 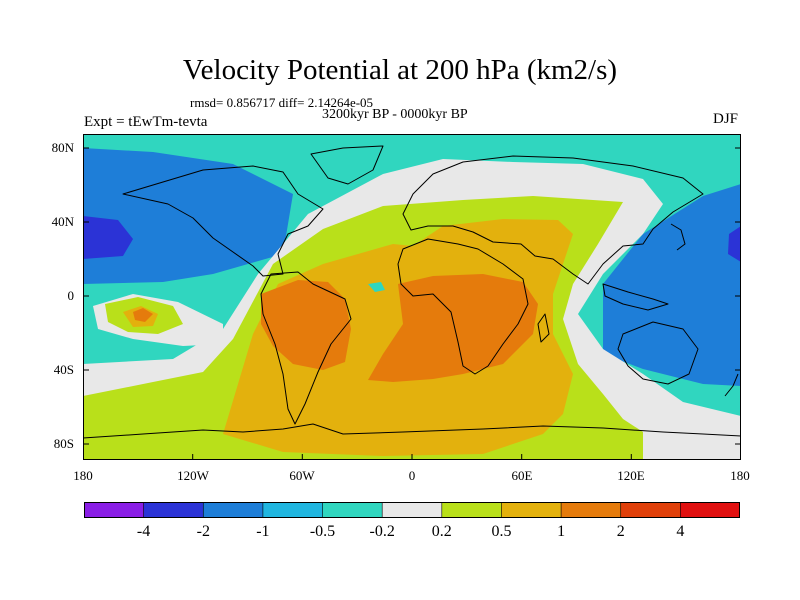 I want to click on field-blue-west-pacific, so click(x=672, y=285).